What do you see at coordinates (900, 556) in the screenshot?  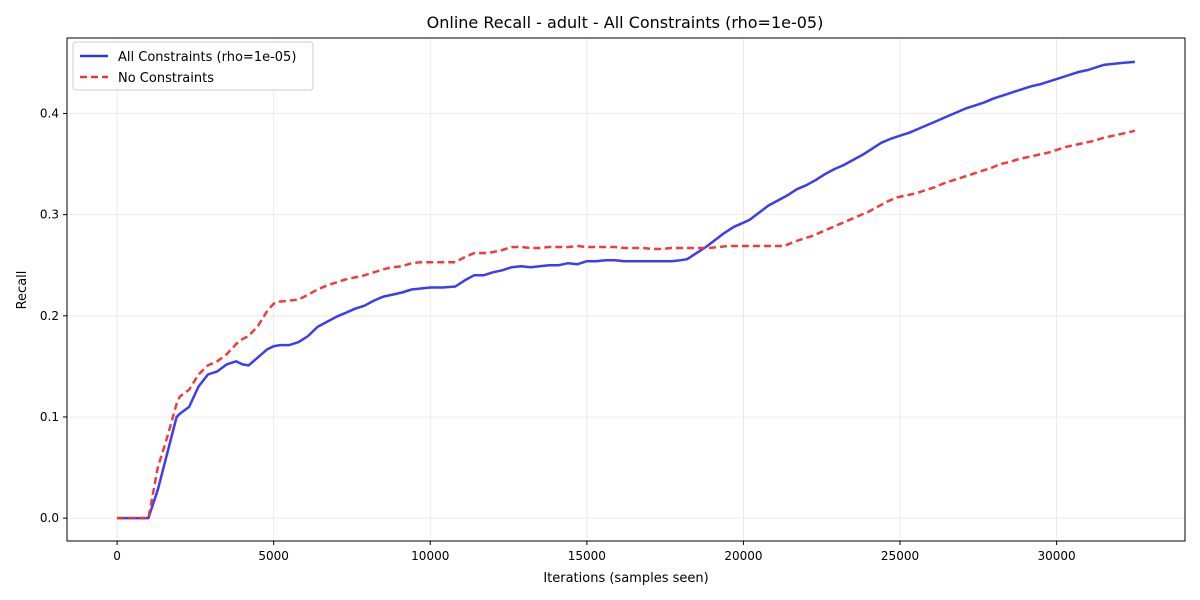 I see `x-tick-label: 25000` at bounding box center [900, 556].